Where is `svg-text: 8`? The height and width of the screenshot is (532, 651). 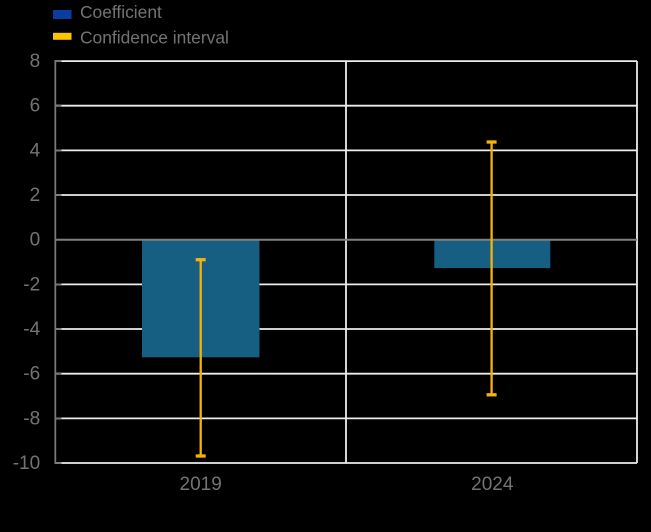
svg-text: 8 is located at coordinates (35, 61).